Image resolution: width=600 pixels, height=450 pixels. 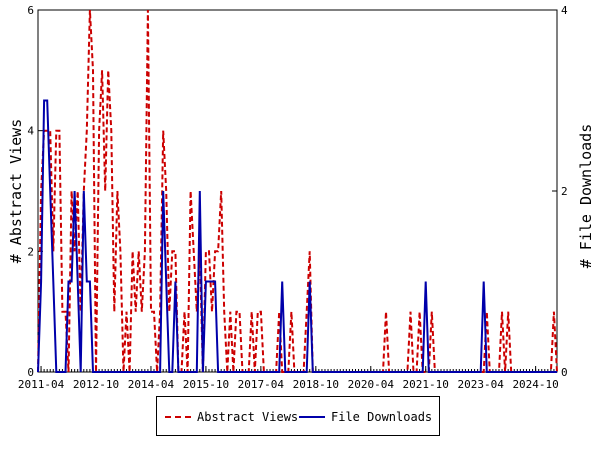 I want to click on legend-label-abstract-views: Abstract Views, so click(x=248, y=417).